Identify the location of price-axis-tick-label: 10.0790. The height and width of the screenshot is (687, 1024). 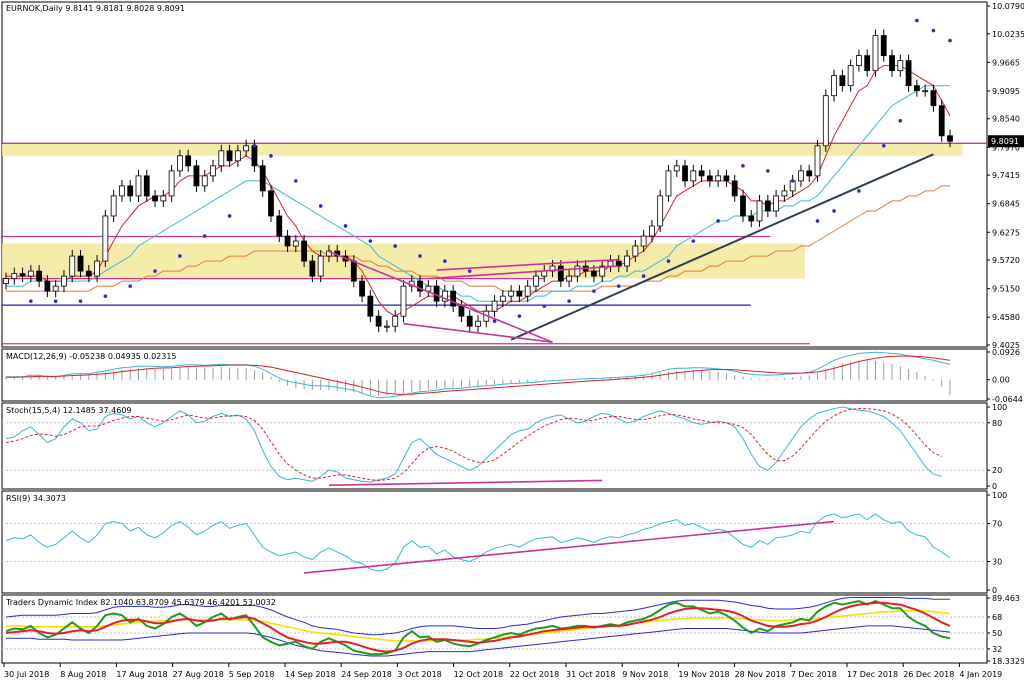
(1008, 6).